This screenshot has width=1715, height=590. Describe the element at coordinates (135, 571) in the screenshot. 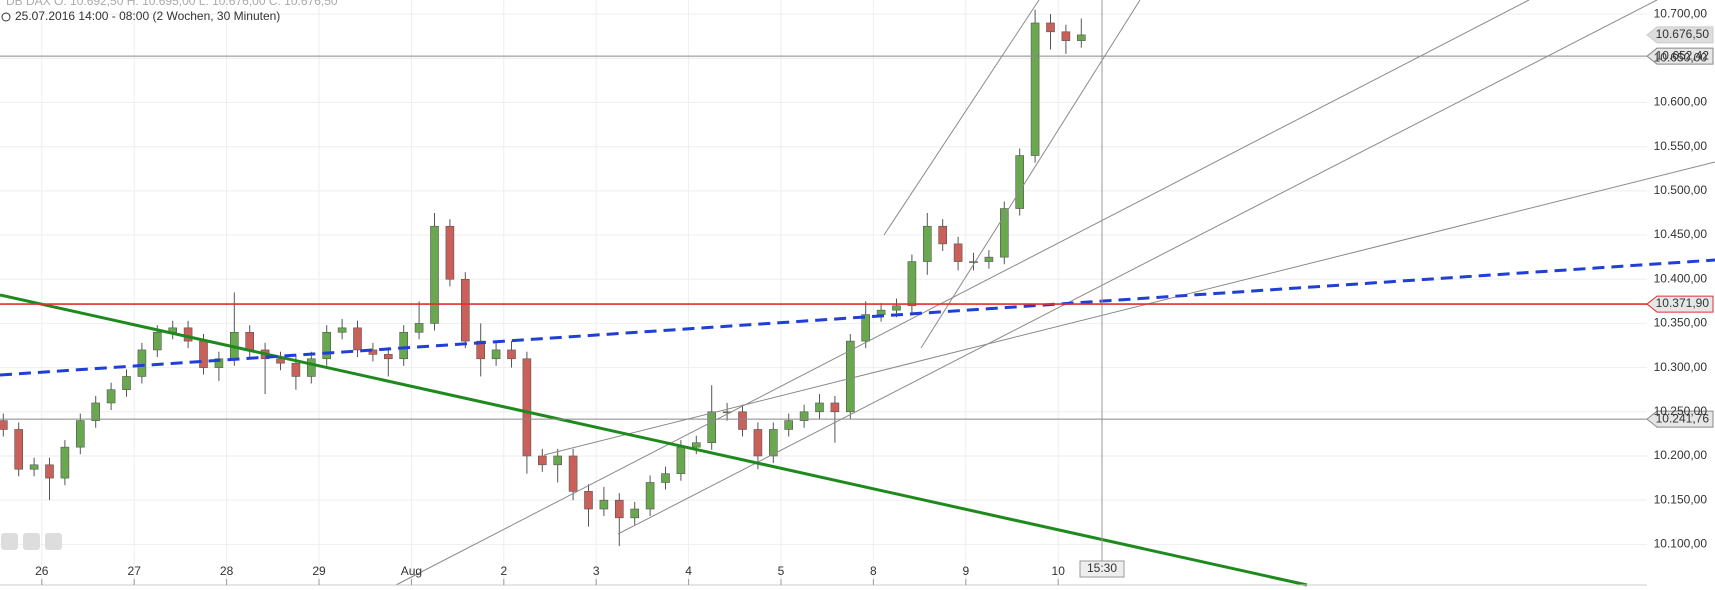

I see `x-tick-label: 27` at that location.